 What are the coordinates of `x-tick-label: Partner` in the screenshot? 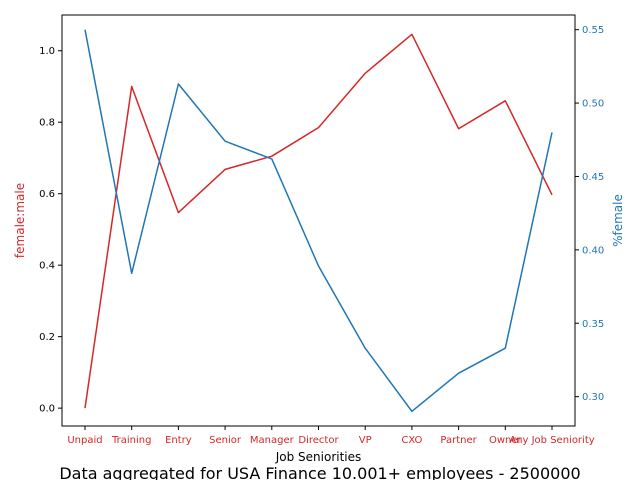 It's located at (458, 440).